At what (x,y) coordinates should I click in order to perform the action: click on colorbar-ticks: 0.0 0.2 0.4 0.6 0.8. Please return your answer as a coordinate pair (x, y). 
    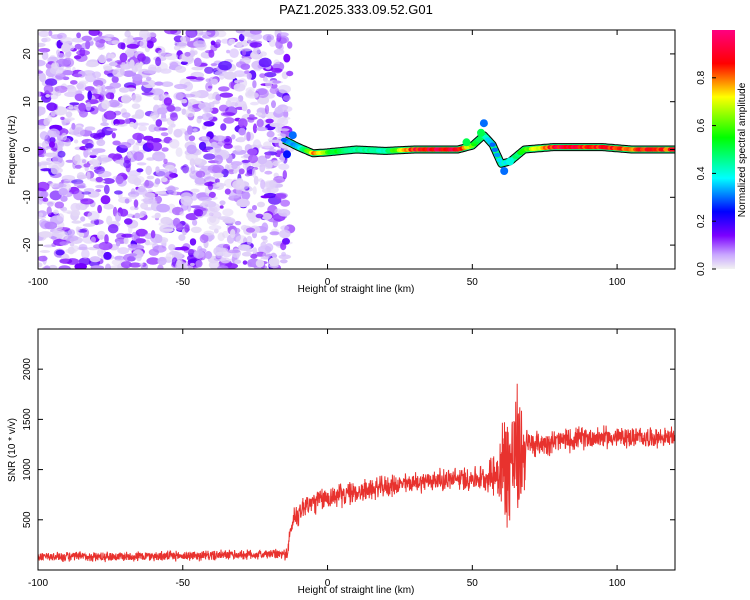
    Looking at the image, I should click on (706, 173).